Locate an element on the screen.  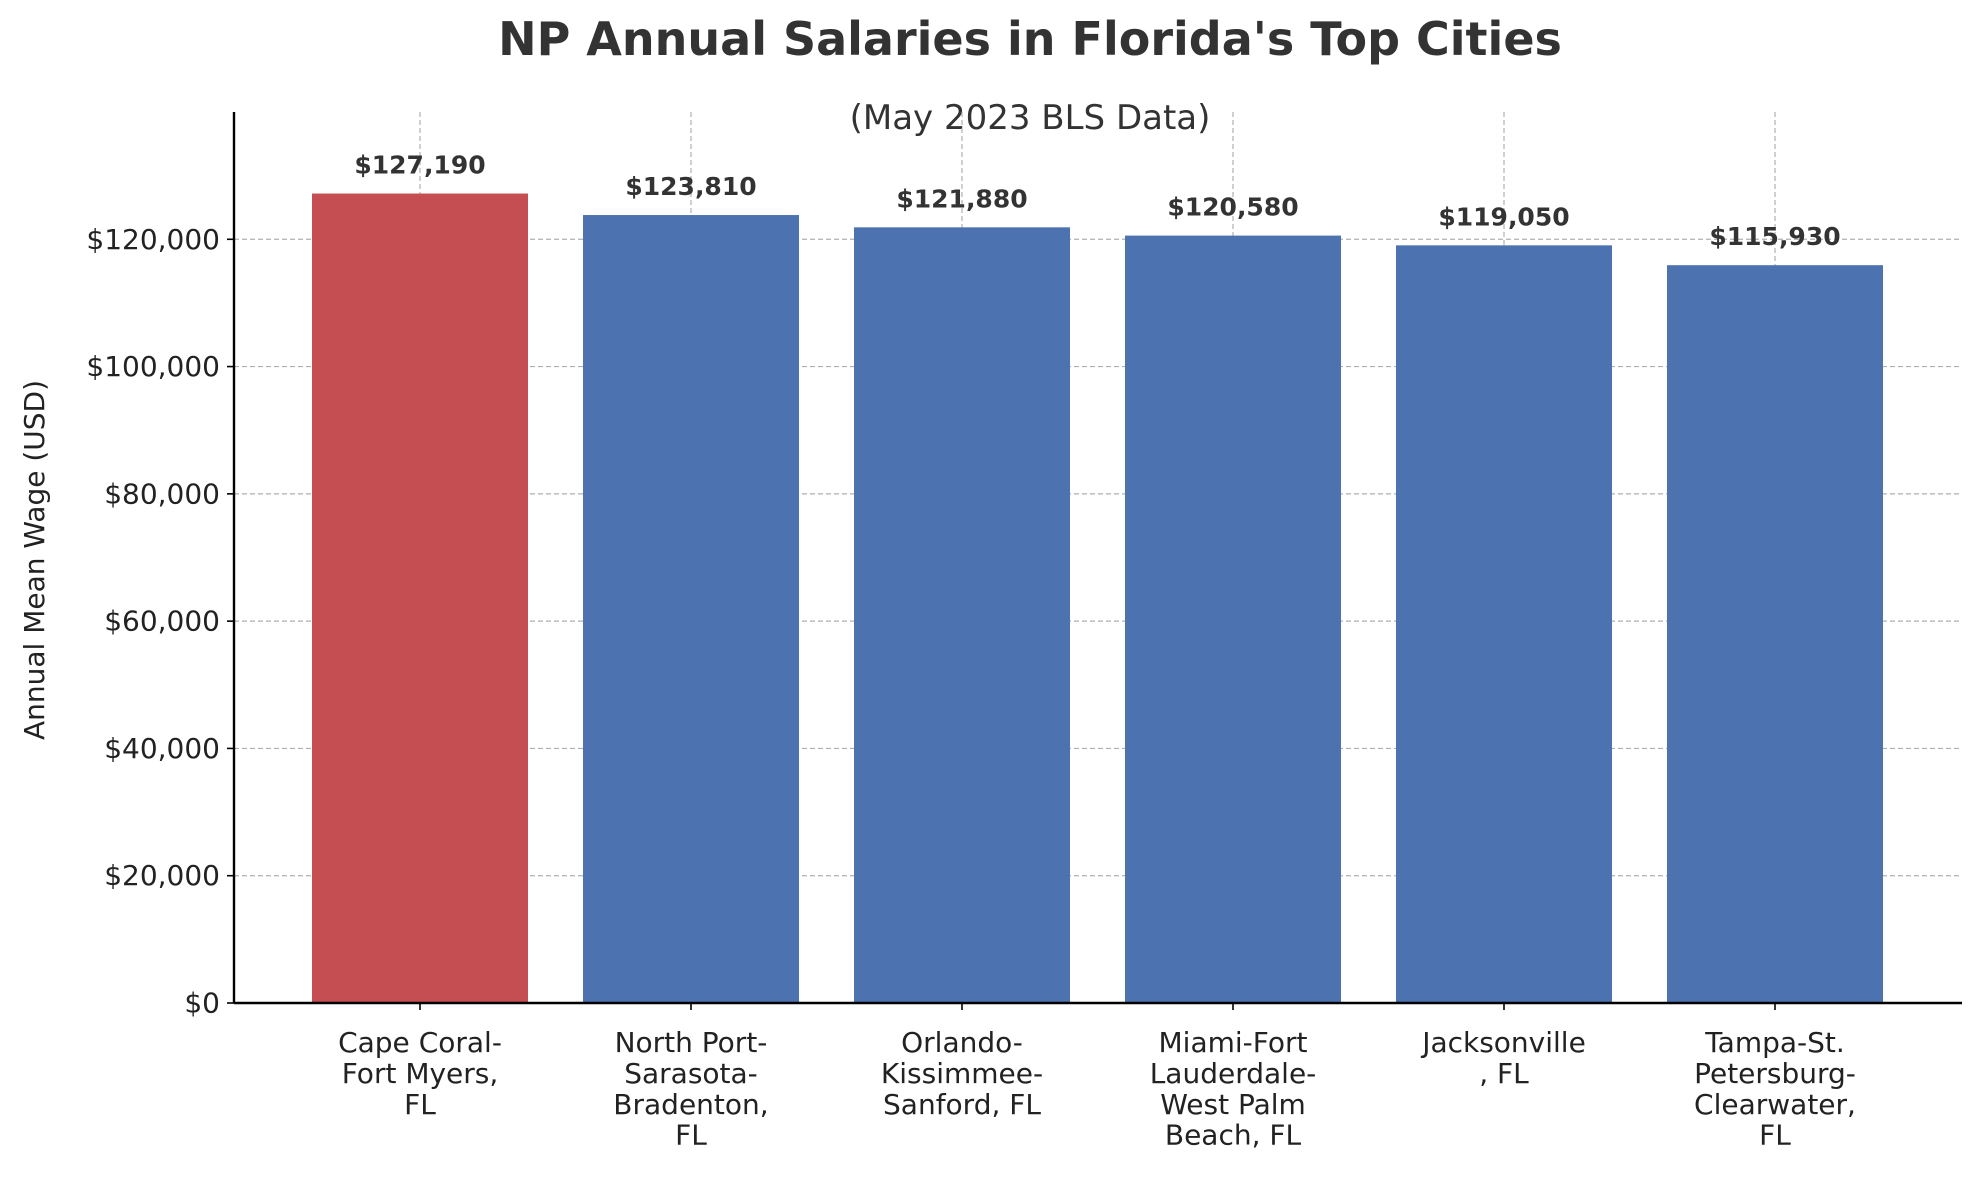
data-label: $119,050 is located at coordinates (1503, 216).